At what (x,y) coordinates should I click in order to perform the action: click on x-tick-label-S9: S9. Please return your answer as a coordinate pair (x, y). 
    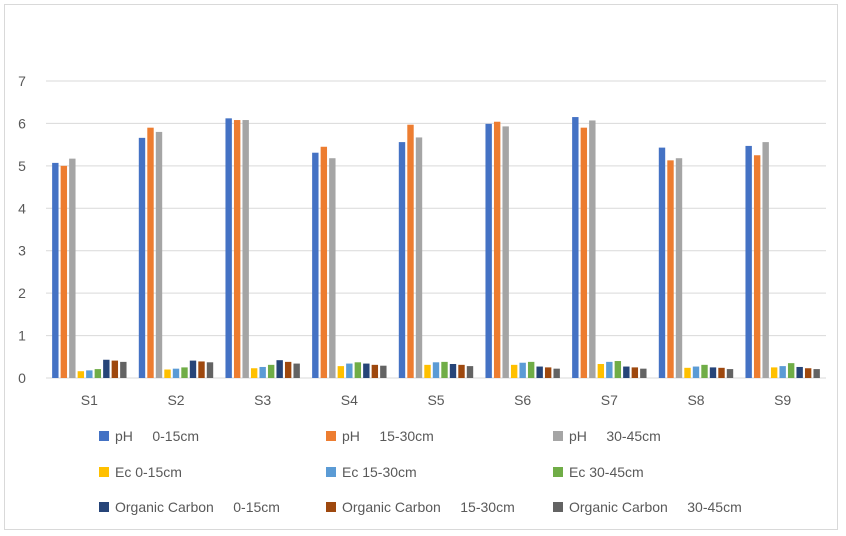
    Looking at the image, I should click on (782, 400).